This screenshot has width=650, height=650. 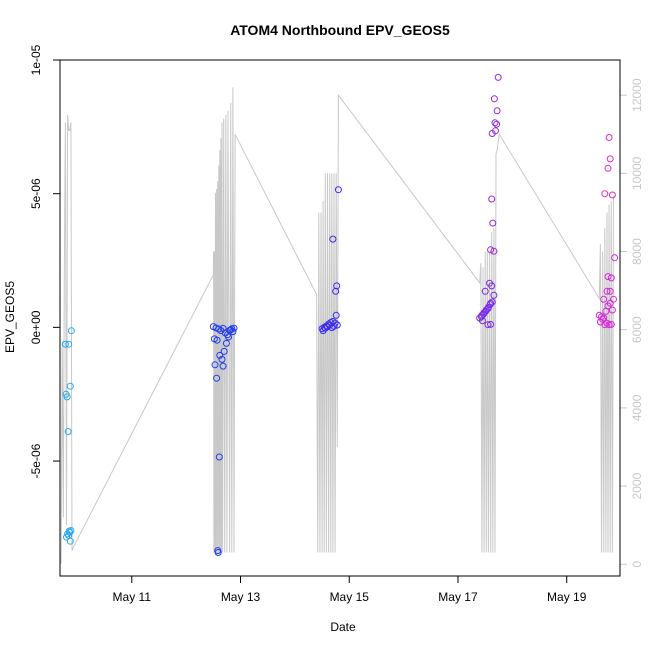 What do you see at coordinates (36, 59) in the screenshot?
I see `y-tick-label-0: 1e-05` at bounding box center [36, 59].